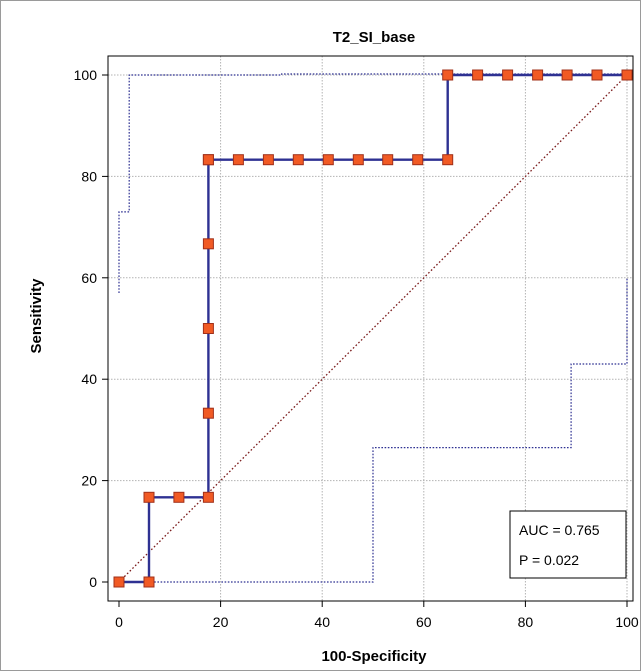 This screenshot has width=641, height=672. I want to click on stats-box-border, so click(568, 544).